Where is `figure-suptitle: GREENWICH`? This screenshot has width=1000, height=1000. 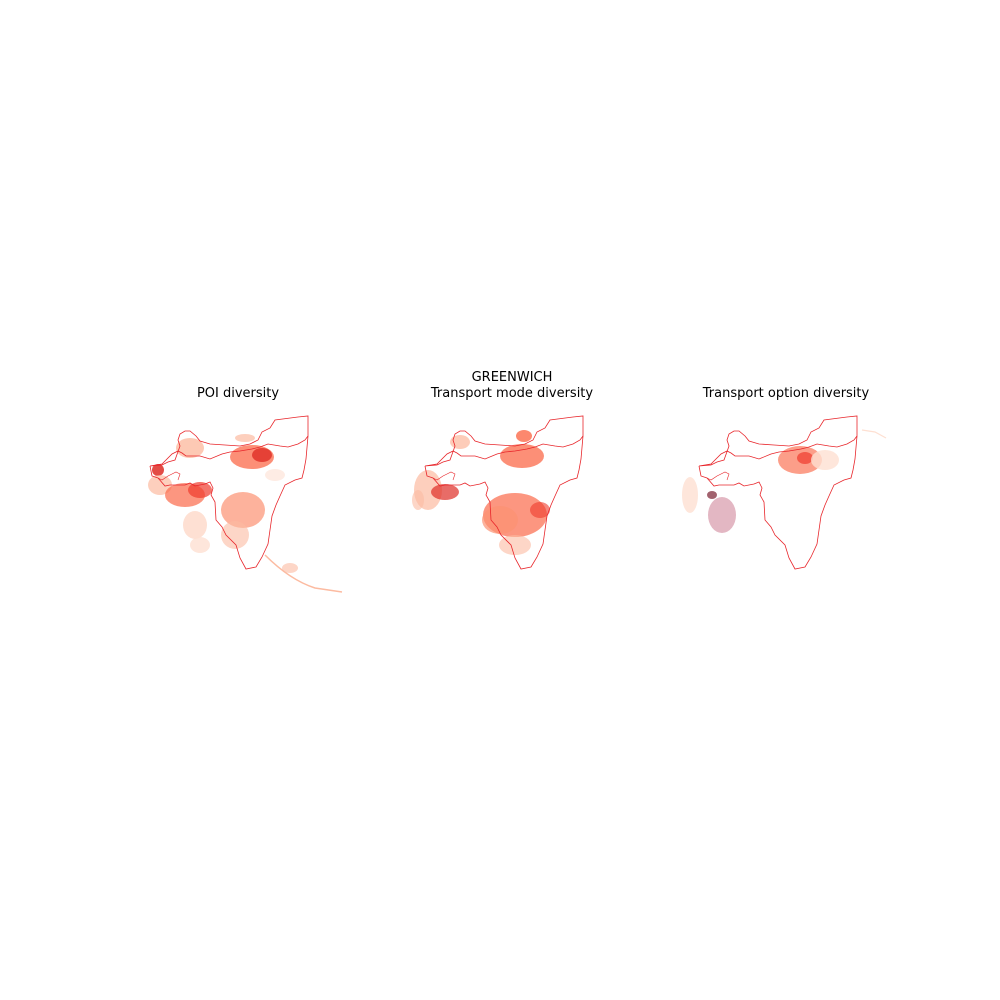
figure-suptitle: GREENWICH is located at coordinates (512, 377).